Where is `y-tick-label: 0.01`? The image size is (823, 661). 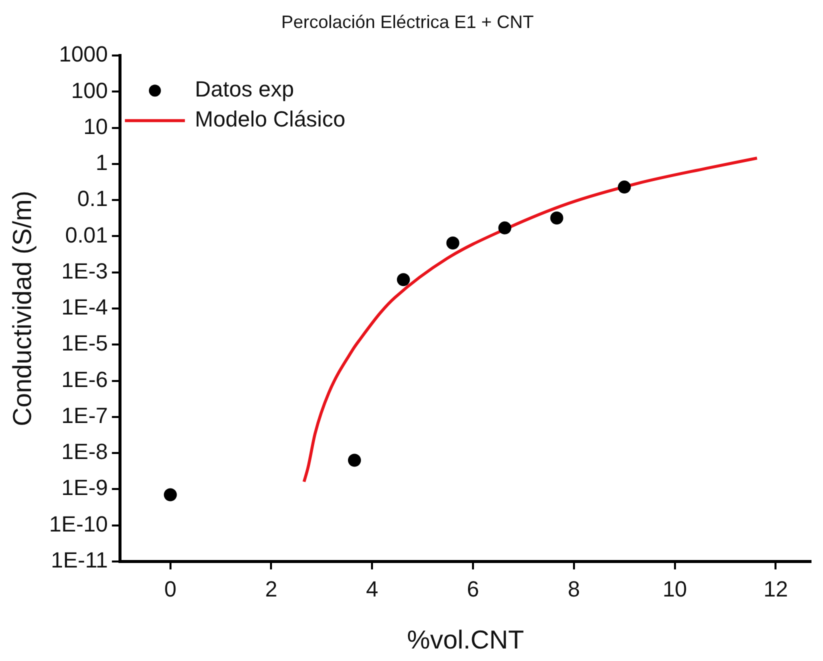
y-tick-label: 0.01 is located at coordinates (86, 235).